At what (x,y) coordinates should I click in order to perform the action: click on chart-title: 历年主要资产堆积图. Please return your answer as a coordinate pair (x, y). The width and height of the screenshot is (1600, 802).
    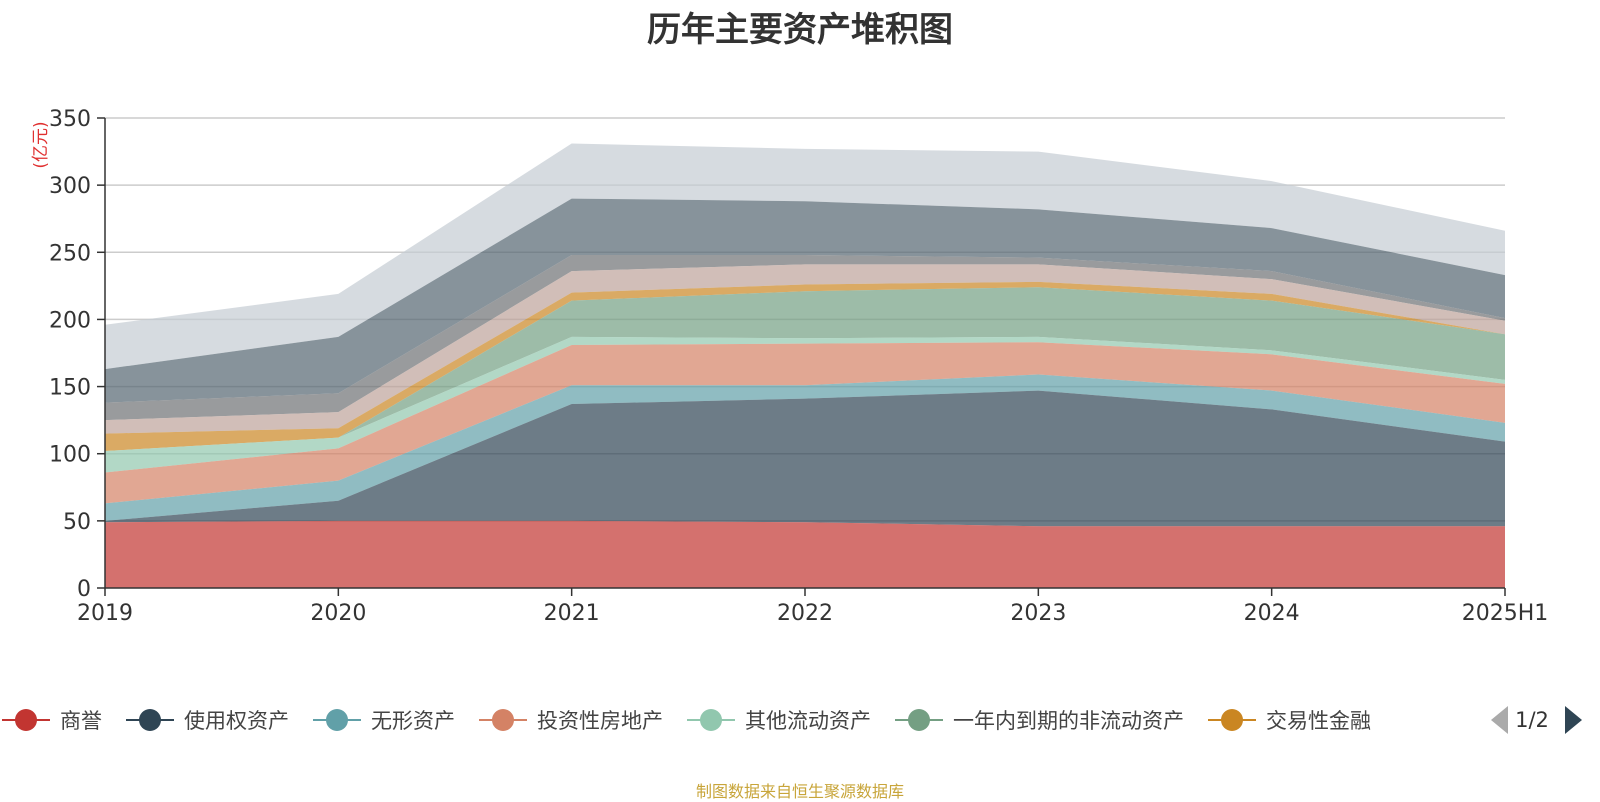
    Looking at the image, I should click on (800, 30).